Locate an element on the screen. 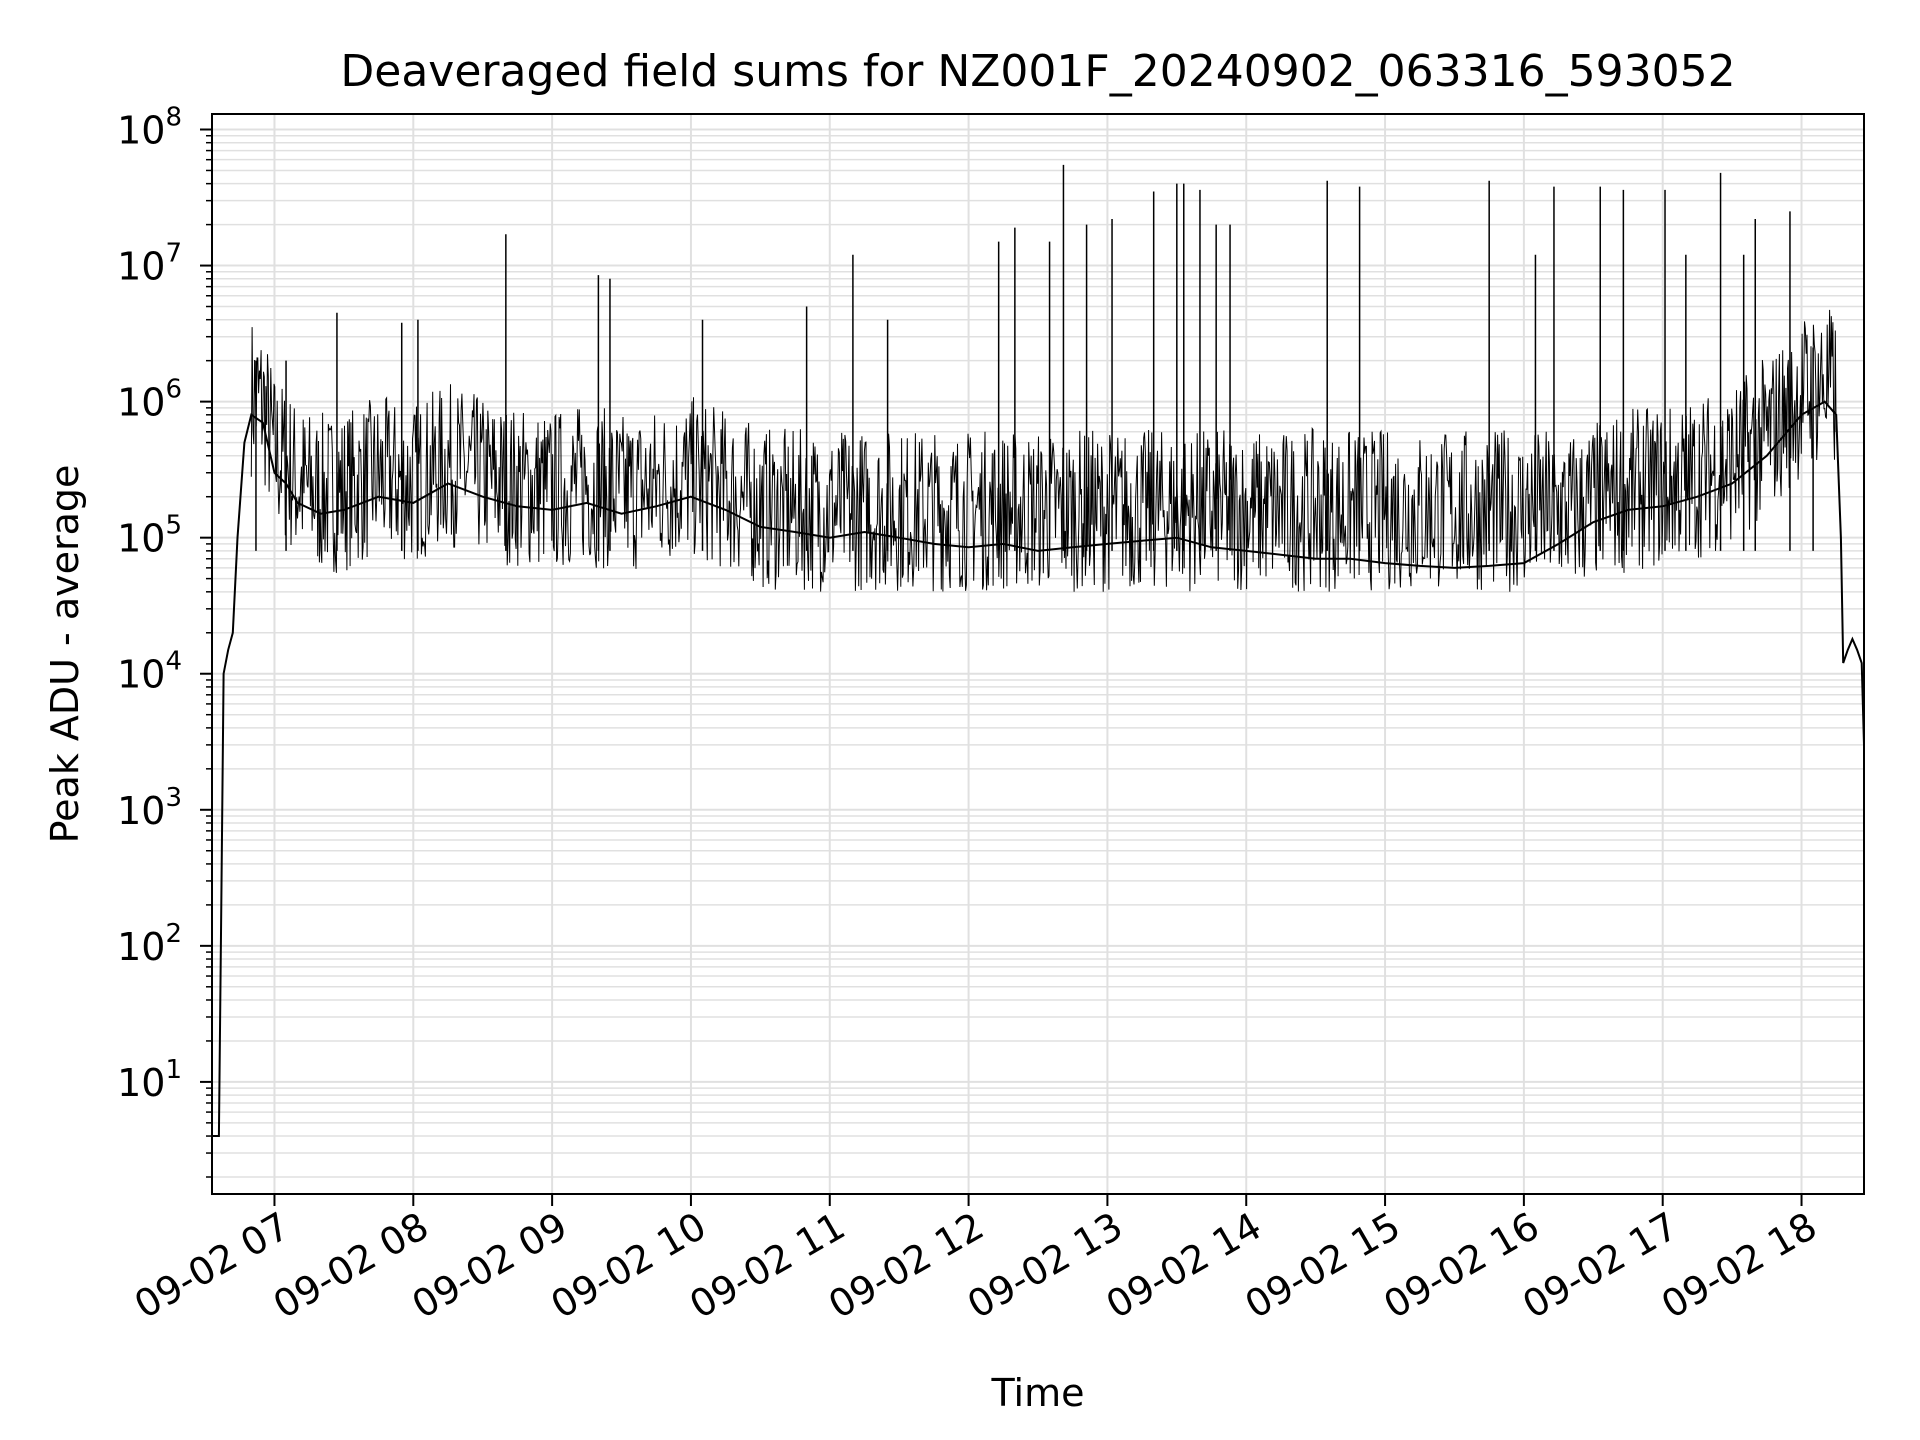 This screenshot has height=1440, width=1920. y-tick-label: 10⁴ is located at coordinates (149, 672).